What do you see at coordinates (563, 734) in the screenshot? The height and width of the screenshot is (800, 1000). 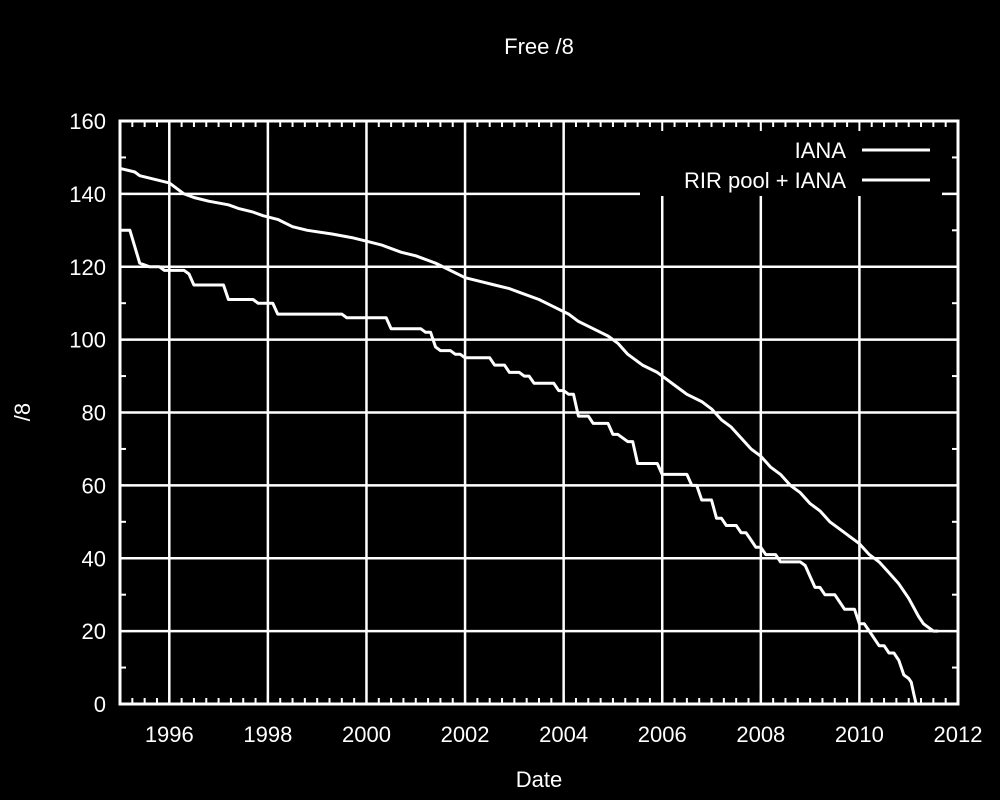 I see `x-tick-label: 2004` at bounding box center [563, 734].